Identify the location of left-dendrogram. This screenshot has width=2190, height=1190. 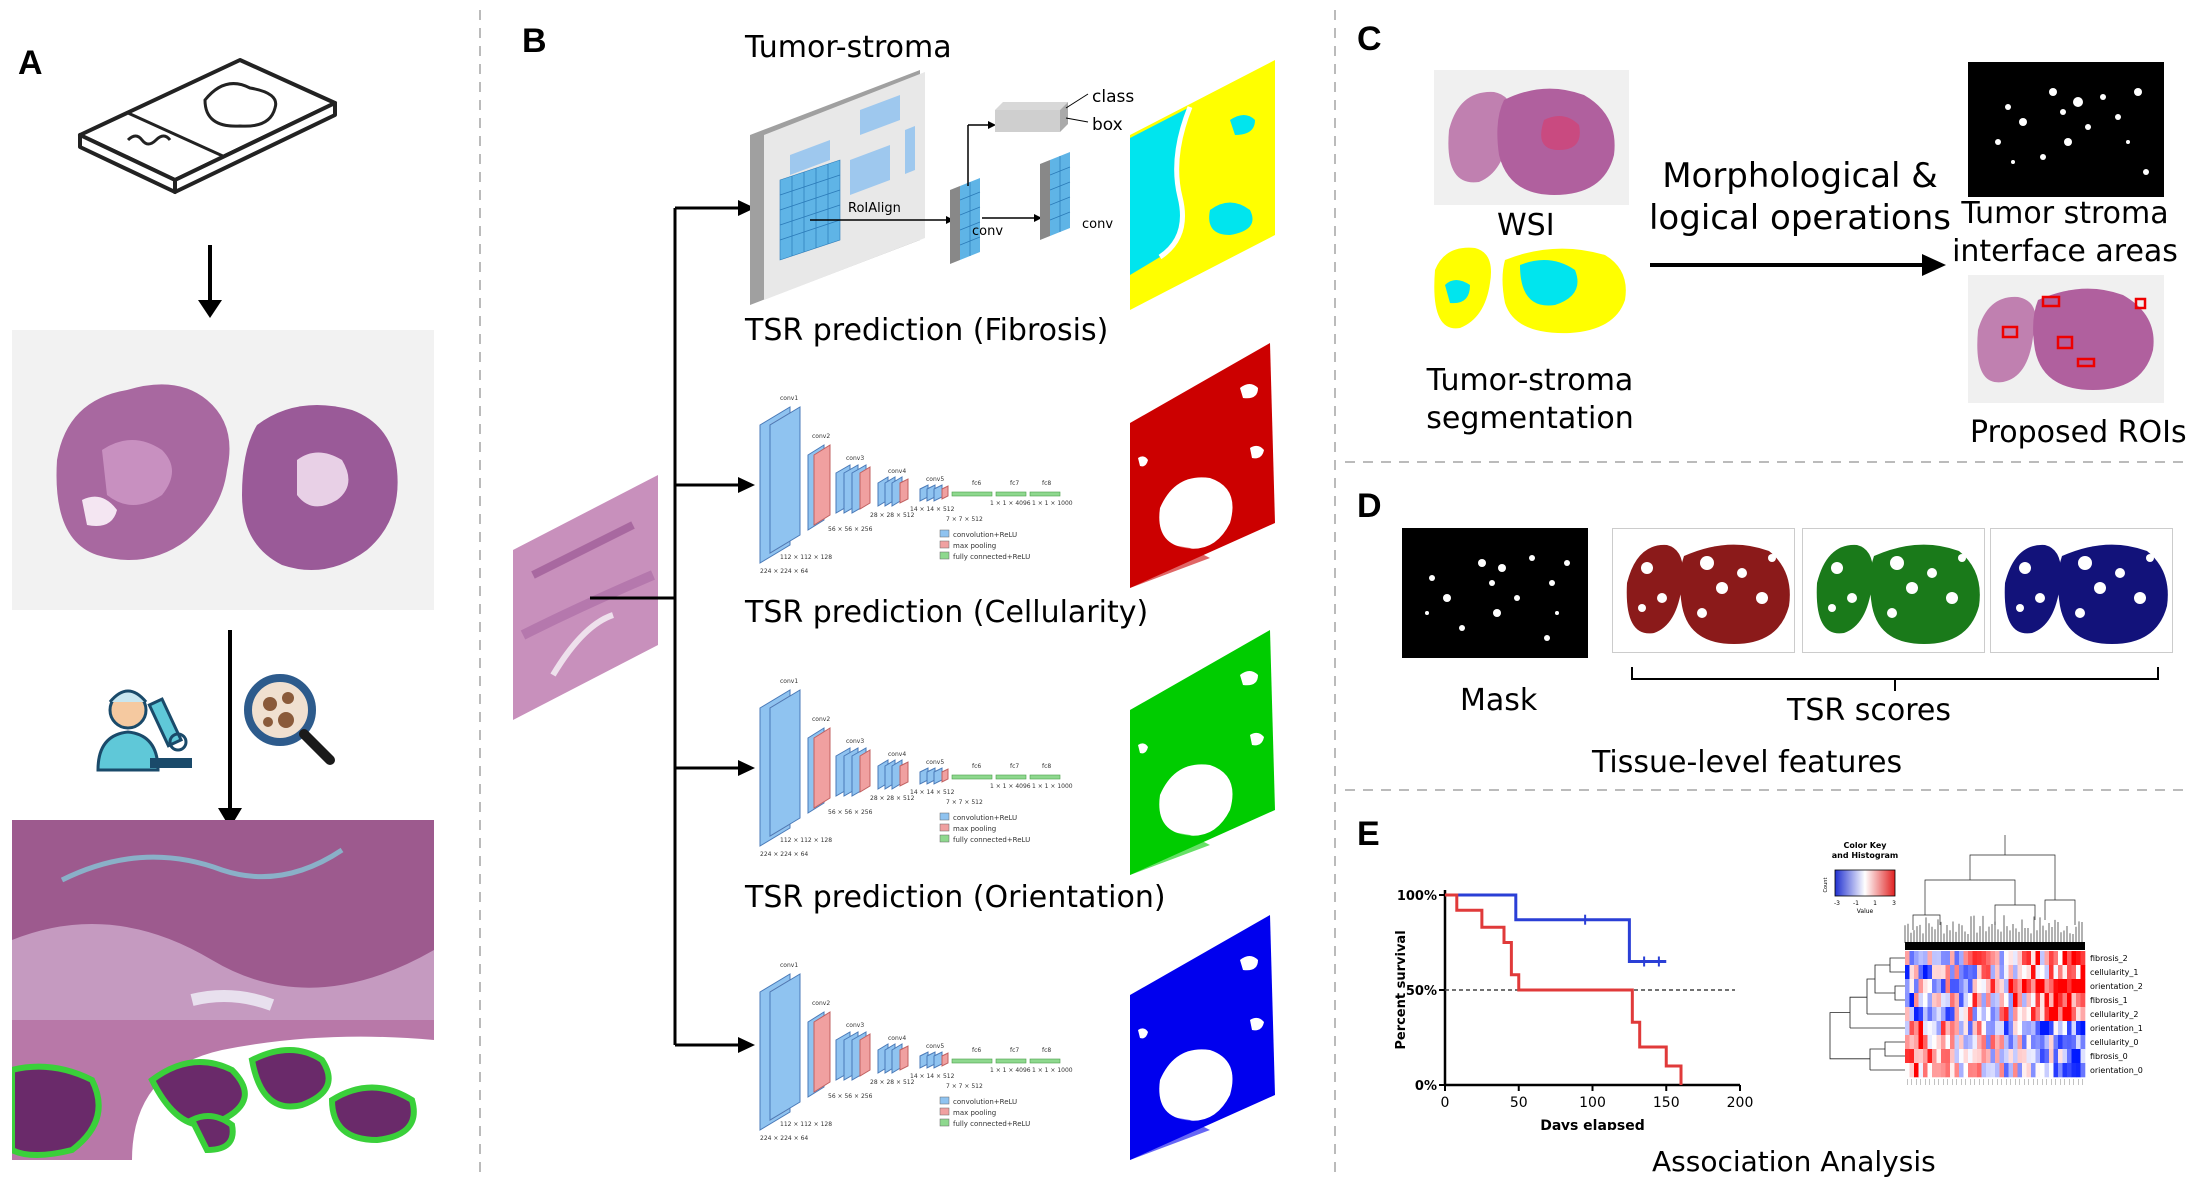
(1867, 1014).